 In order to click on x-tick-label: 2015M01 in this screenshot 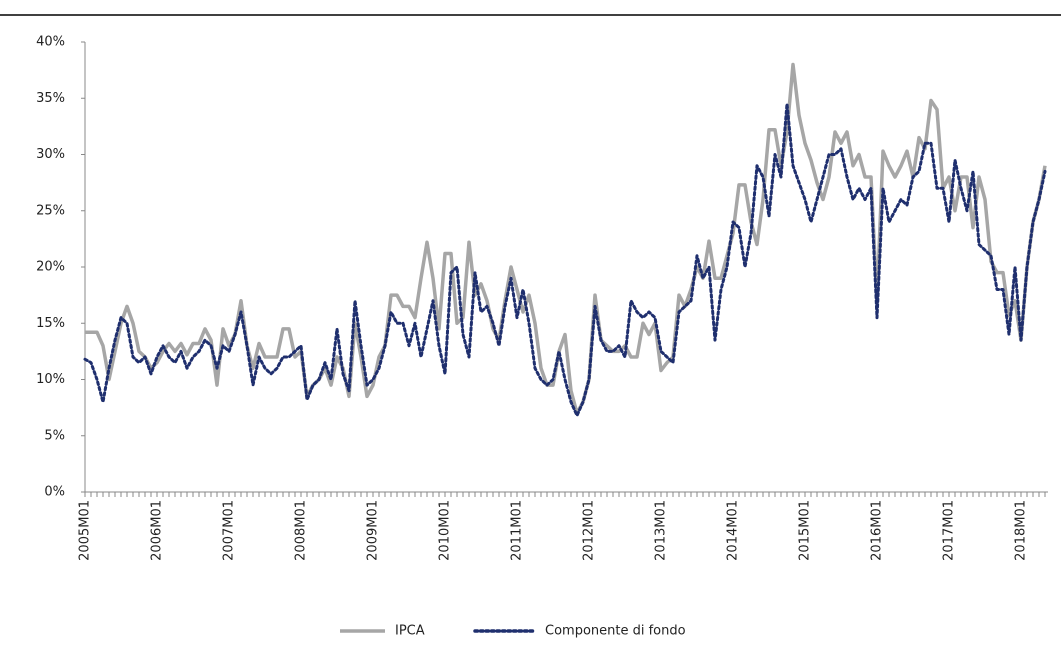, I will do `click(805, 530)`.